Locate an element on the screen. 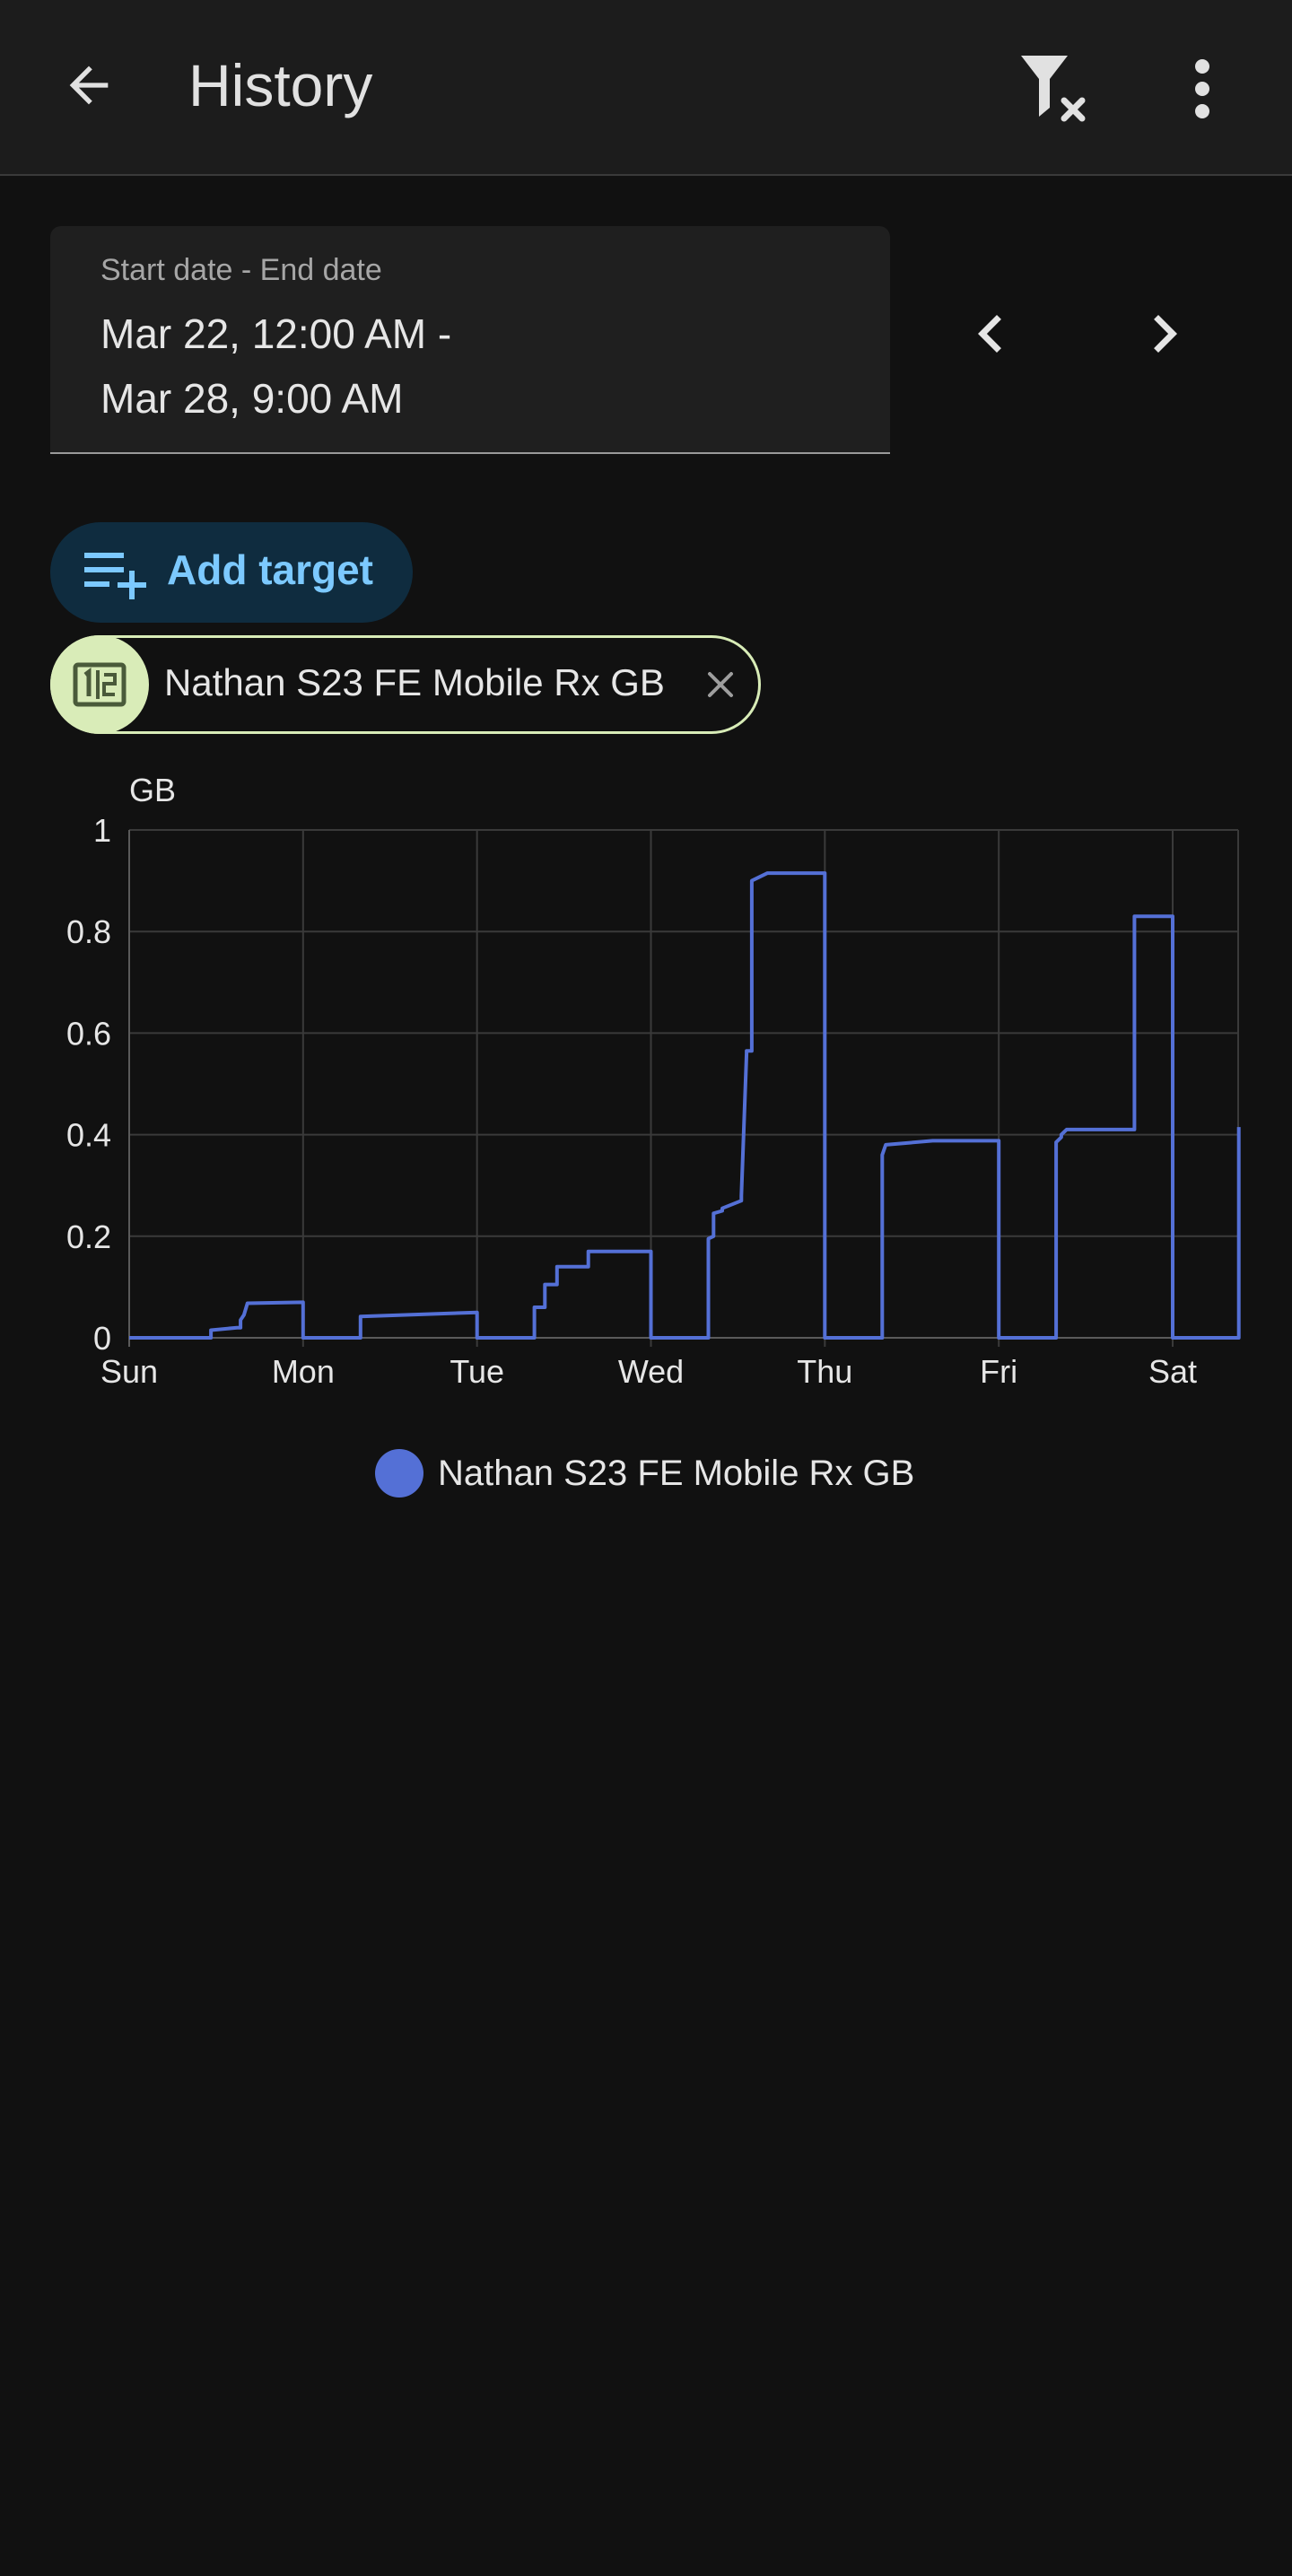  more-options-button is located at coordinates (1202, 88).